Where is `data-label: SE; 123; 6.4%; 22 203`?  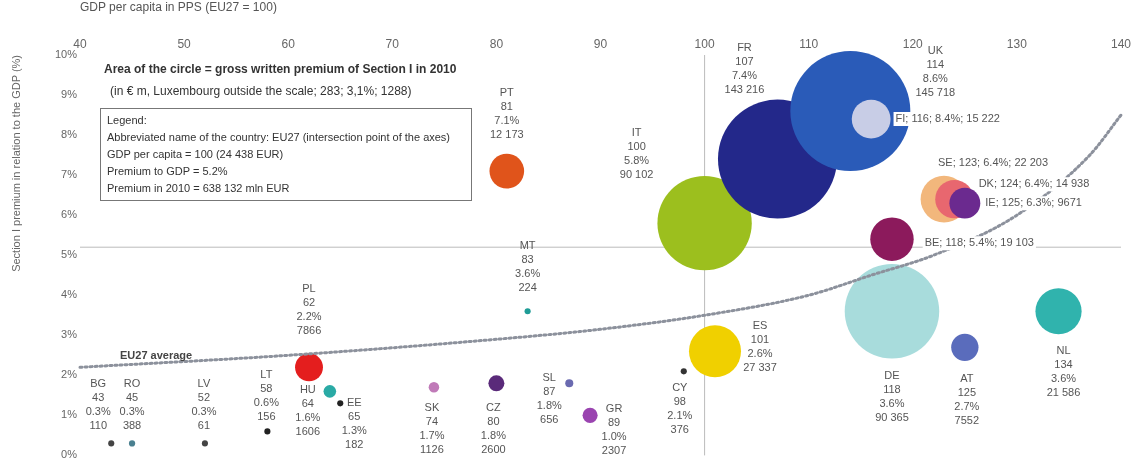
data-label: SE; 123; 6.4%; 22 203 is located at coordinates (993, 161).